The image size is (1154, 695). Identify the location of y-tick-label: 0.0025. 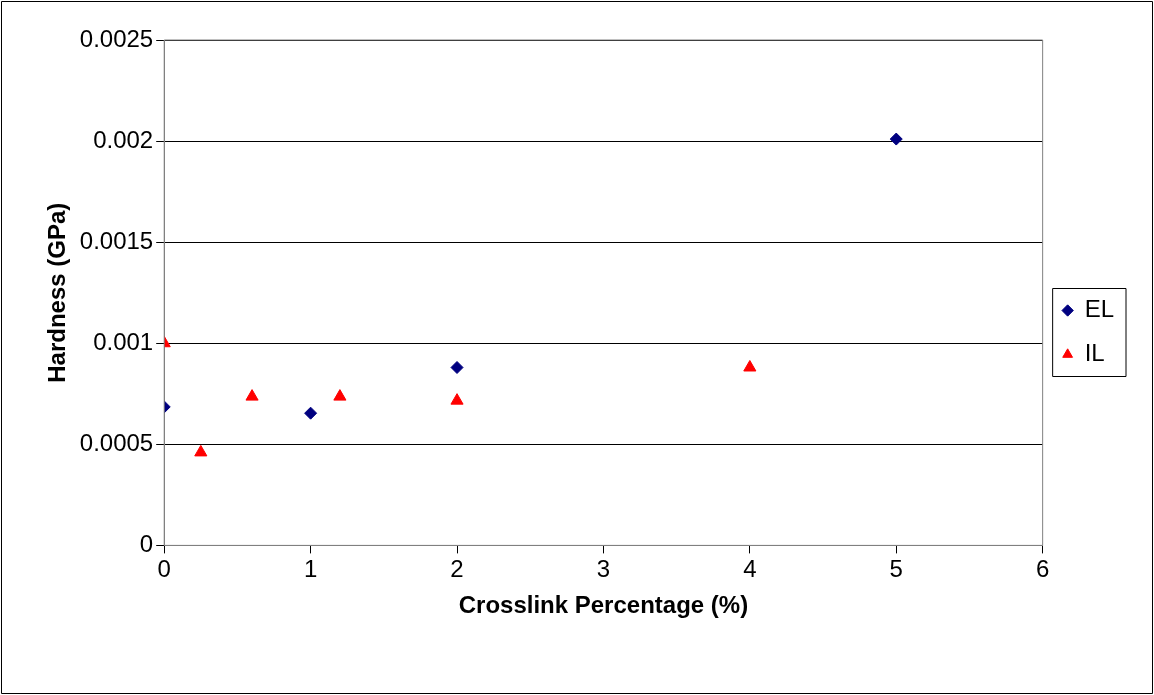
(116, 38).